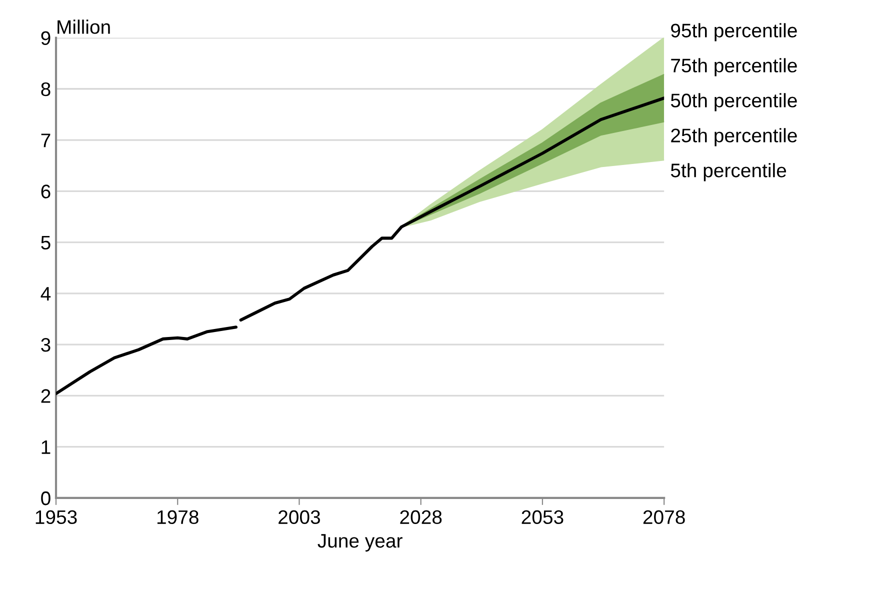 This screenshot has height=590, width=889. What do you see at coordinates (734, 32) in the screenshot?
I see `series-label: 95th percentile` at bounding box center [734, 32].